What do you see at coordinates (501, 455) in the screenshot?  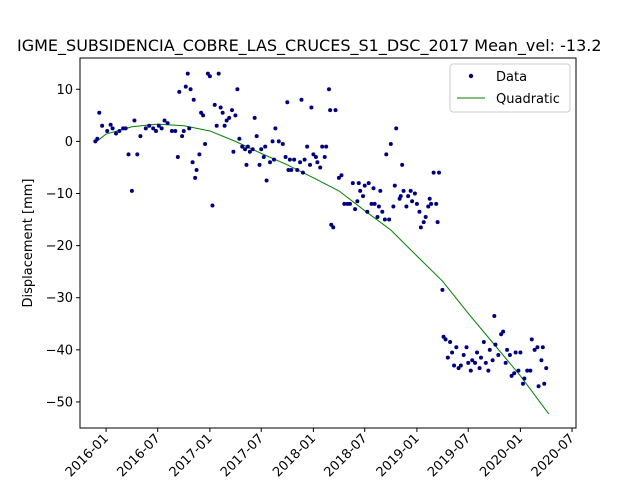 I see `x-tick-label: 2020-01` at bounding box center [501, 455].